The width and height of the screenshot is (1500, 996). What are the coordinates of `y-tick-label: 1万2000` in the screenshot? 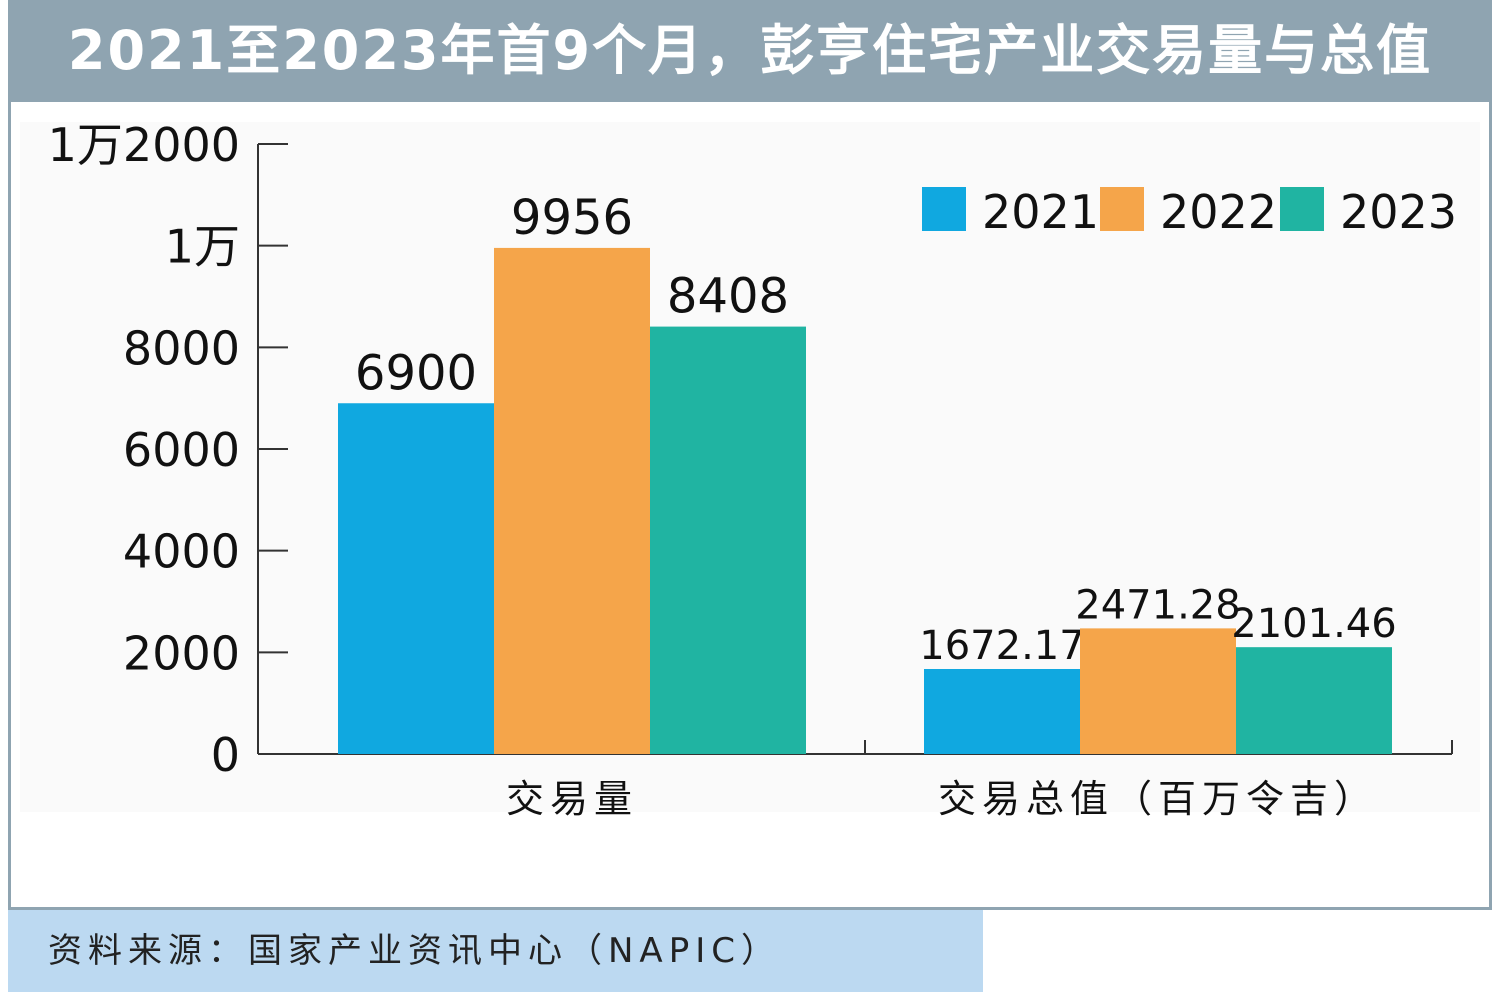 It's located at (144, 145).